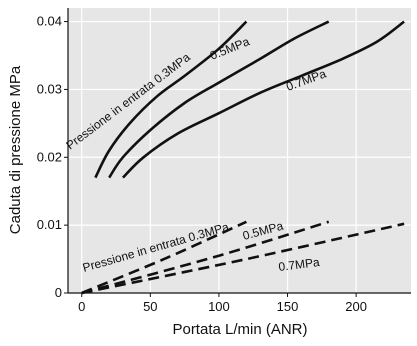 The width and height of the screenshot is (417, 346). I want to click on label-dashed-0-7: 0.7MPa, so click(299, 264).